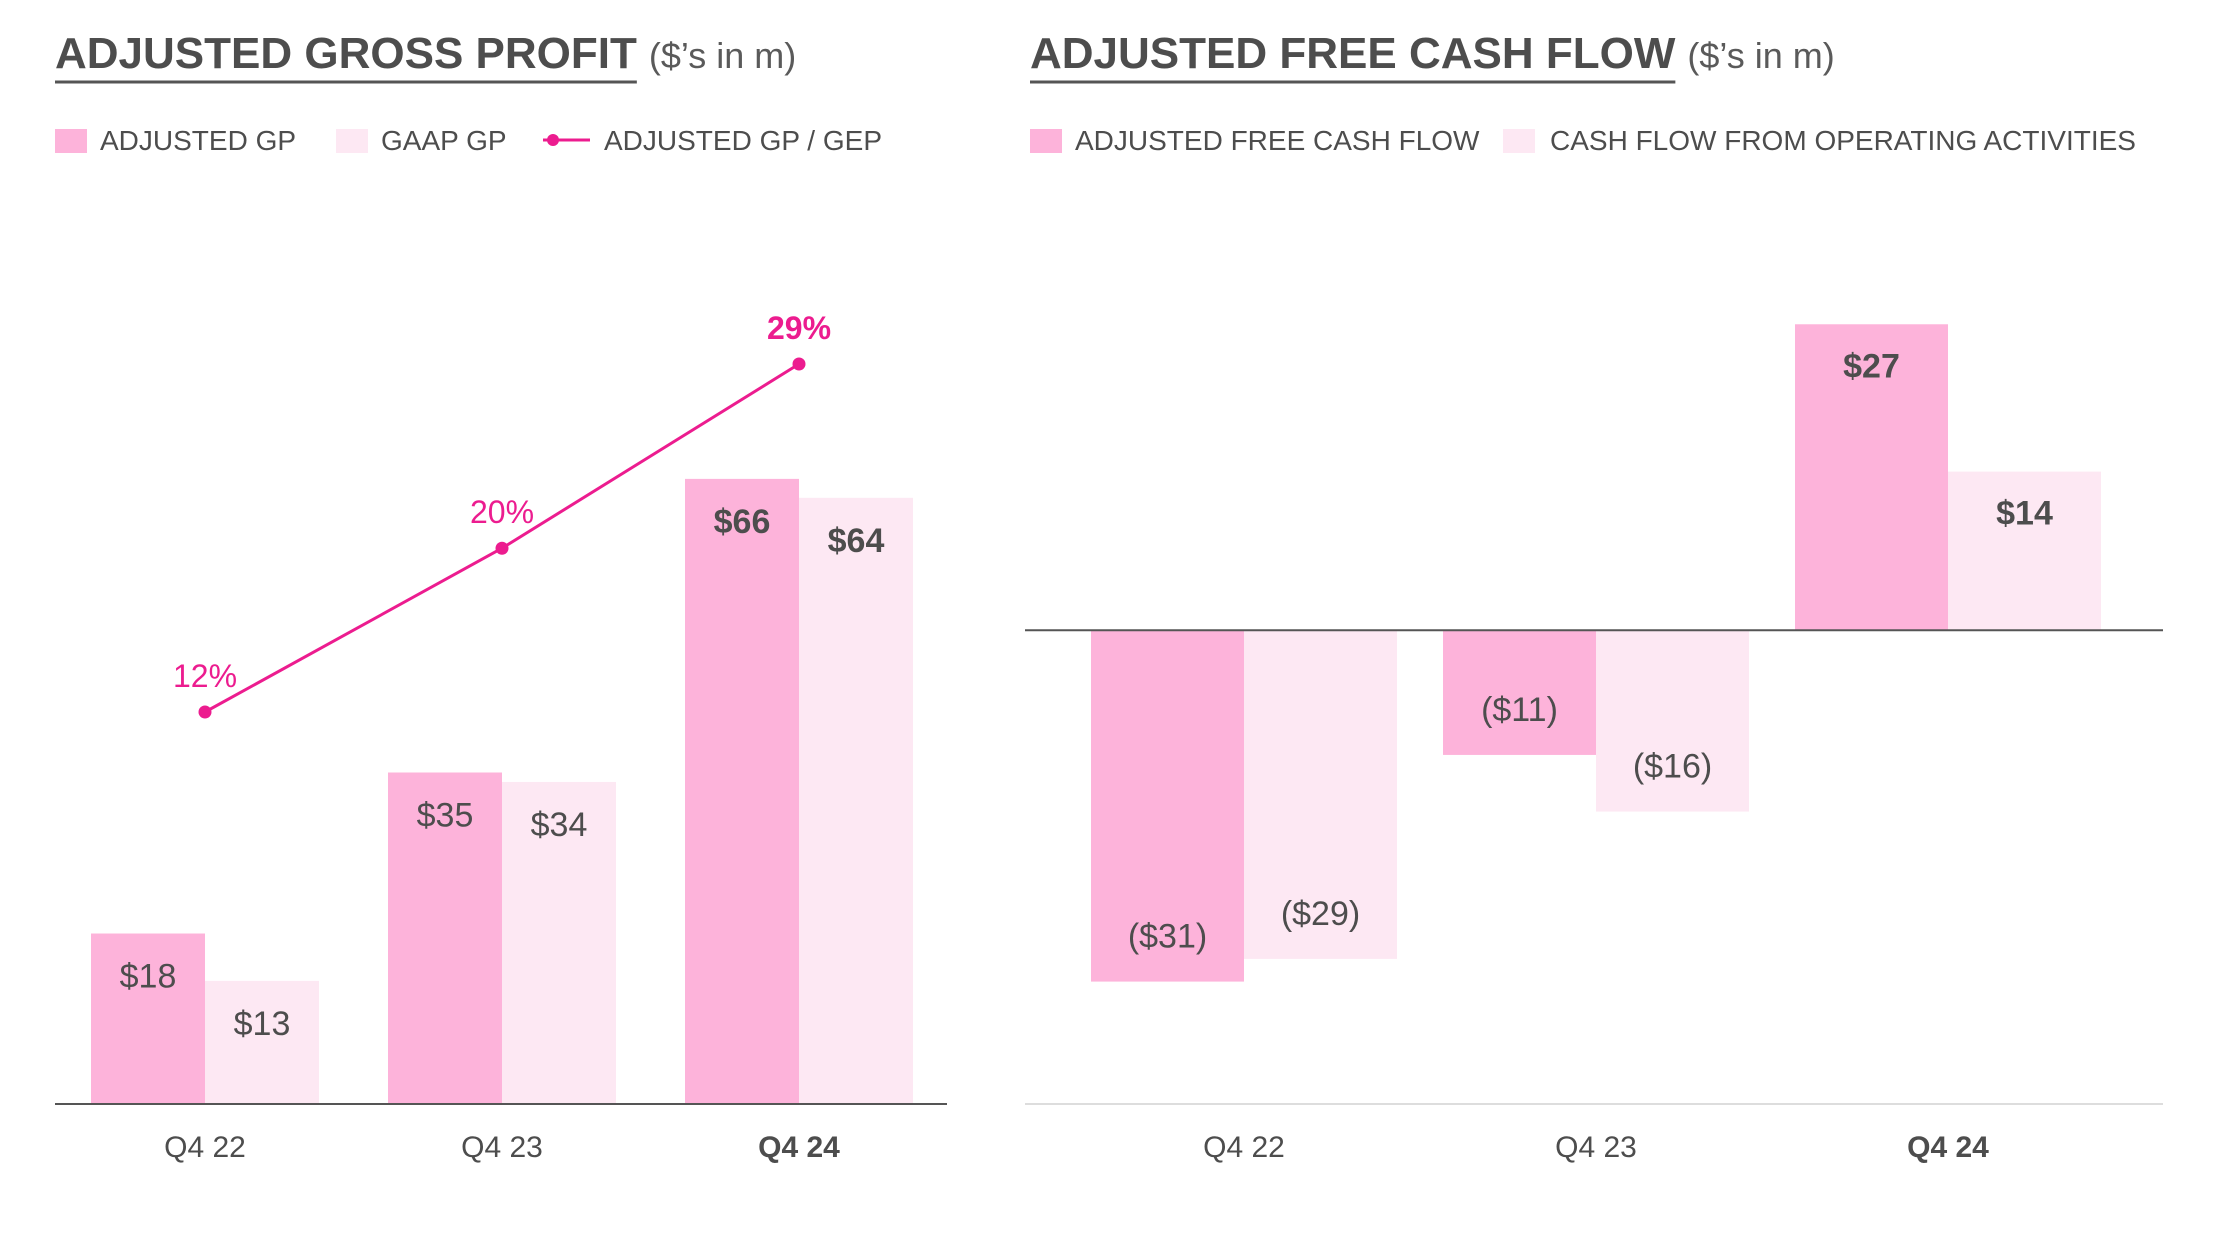  What do you see at coordinates (346, 53) in the screenshot?
I see `gross-profit-title: ADJUSTED GROSS PROFIT` at bounding box center [346, 53].